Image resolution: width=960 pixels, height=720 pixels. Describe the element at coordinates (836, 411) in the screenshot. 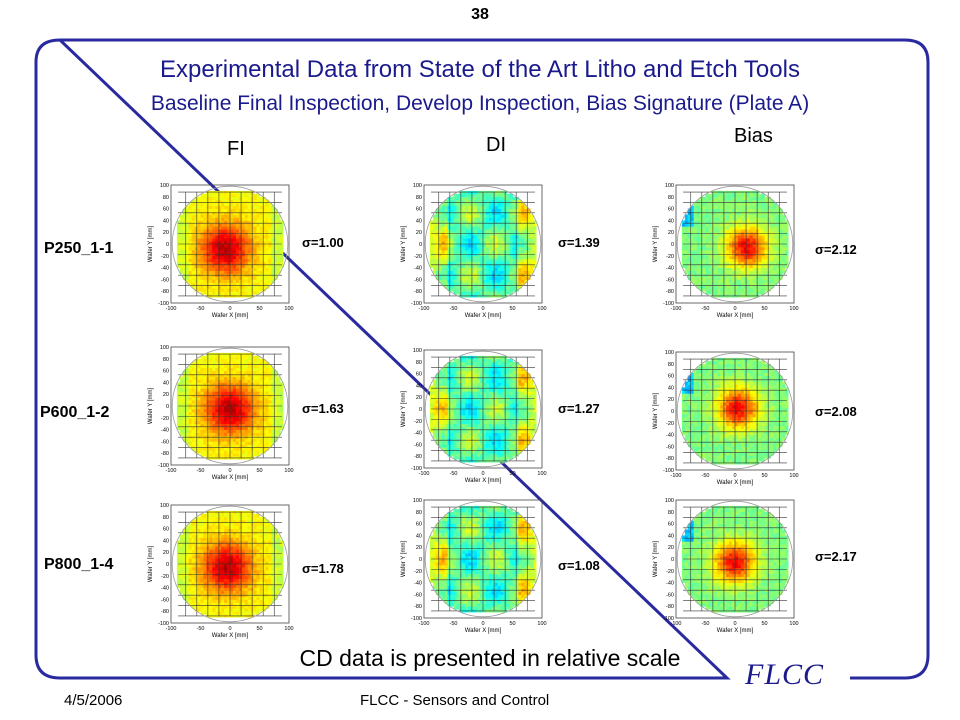

I see `sigma-bias-p600: σ=2.08` at that location.